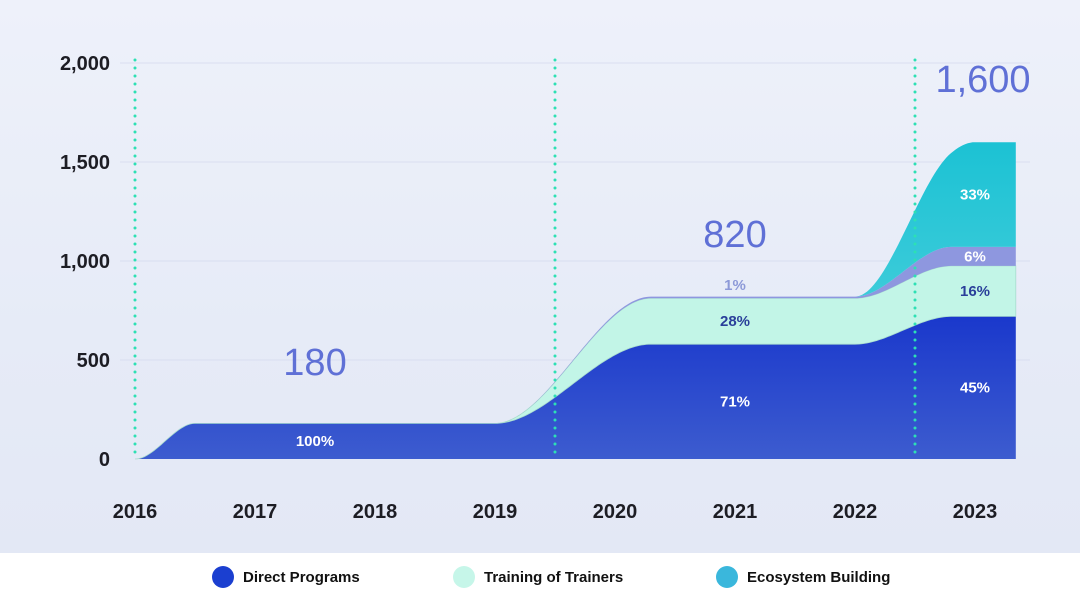  What do you see at coordinates (734, 235) in the screenshot?
I see `total-label: 820` at bounding box center [734, 235].